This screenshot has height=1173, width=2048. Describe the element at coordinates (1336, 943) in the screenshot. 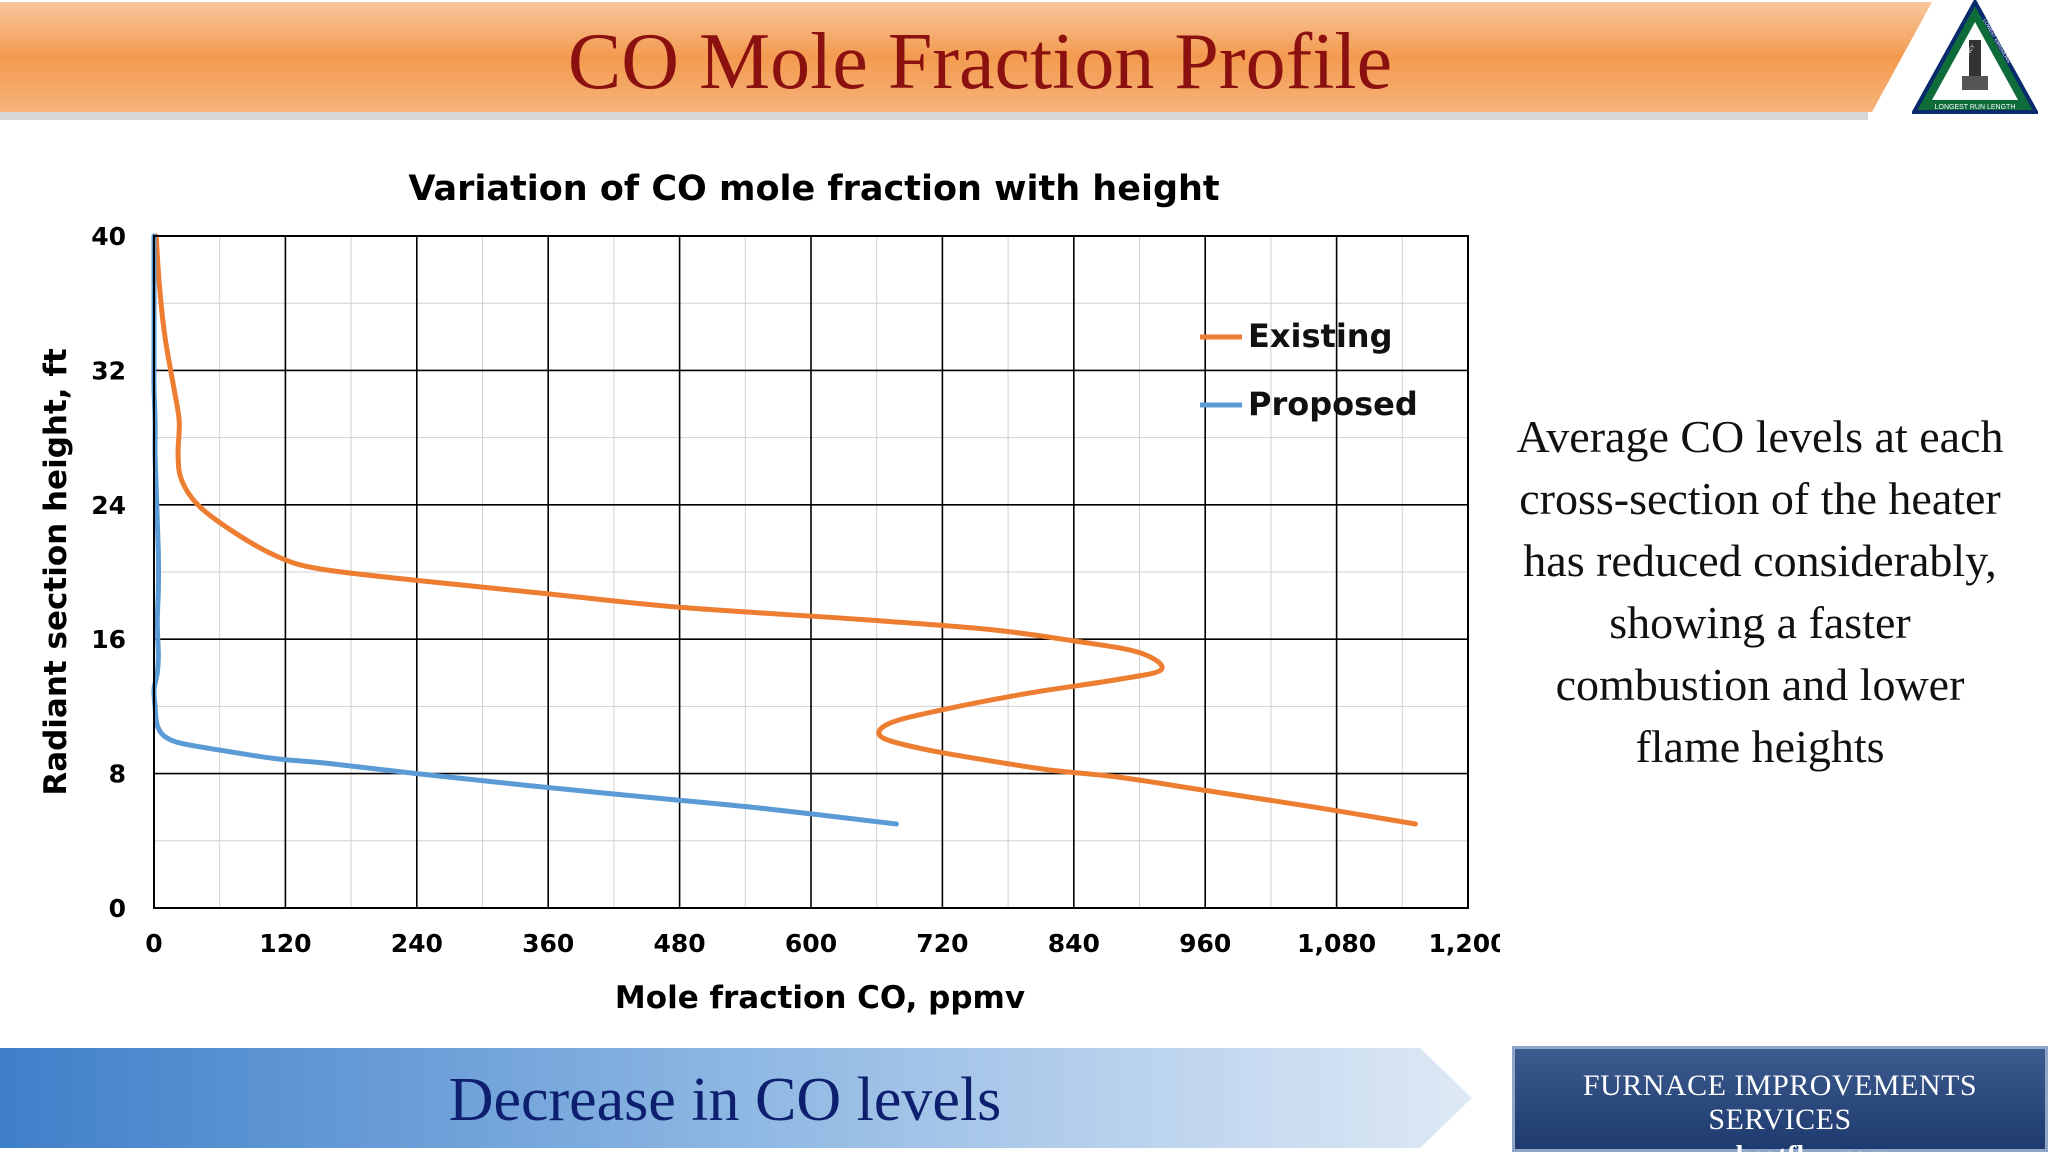

I see `x-tick-label: 1,080` at that location.